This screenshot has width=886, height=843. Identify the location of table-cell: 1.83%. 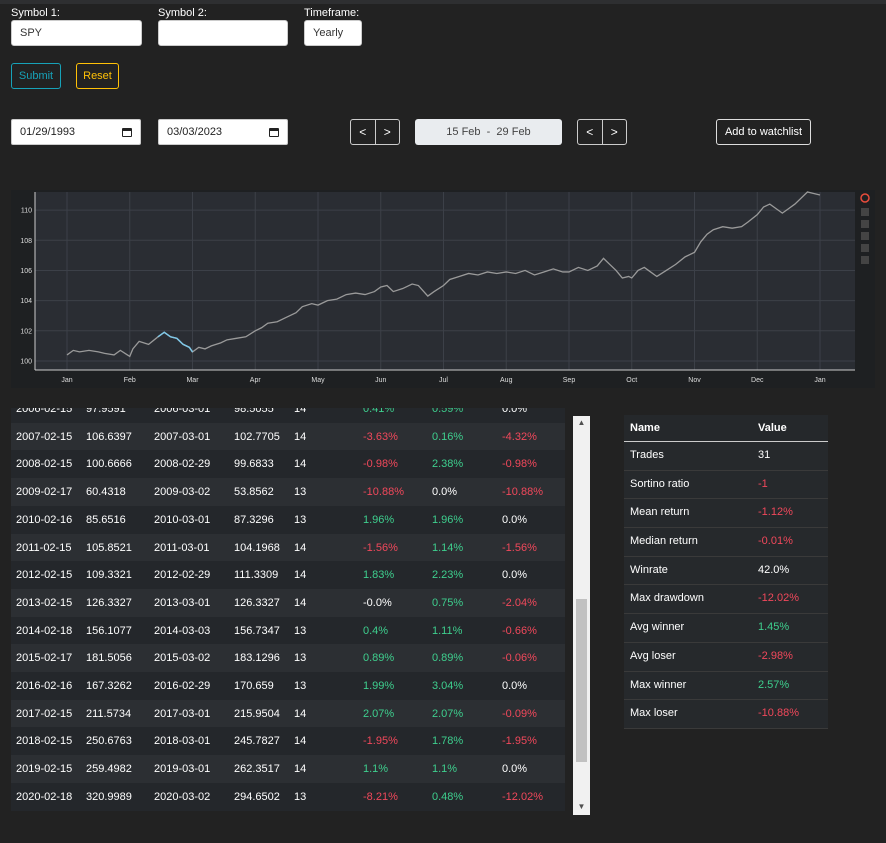
(379, 575).